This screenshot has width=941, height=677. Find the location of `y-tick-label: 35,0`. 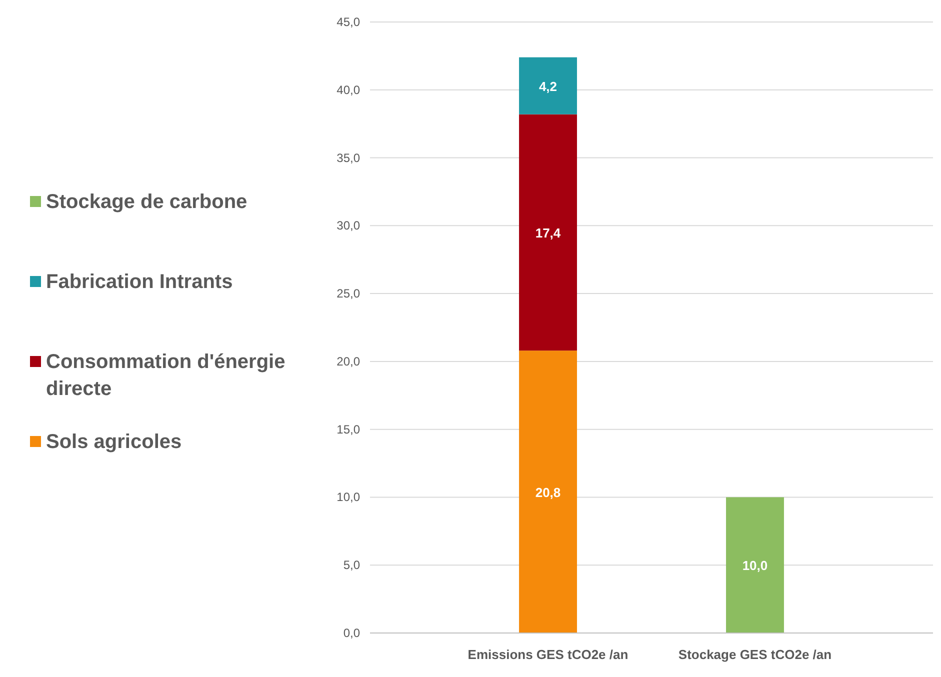

y-tick-label: 35,0 is located at coordinates (348, 157).